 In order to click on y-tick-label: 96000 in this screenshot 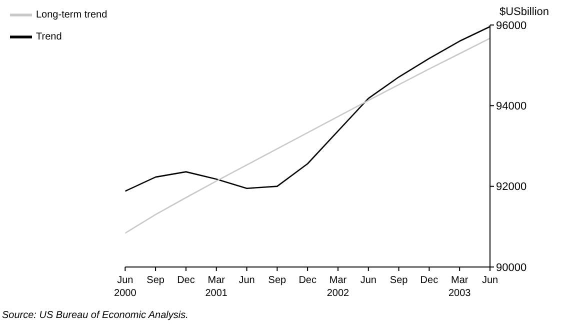, I will do `click(511, 26)`.